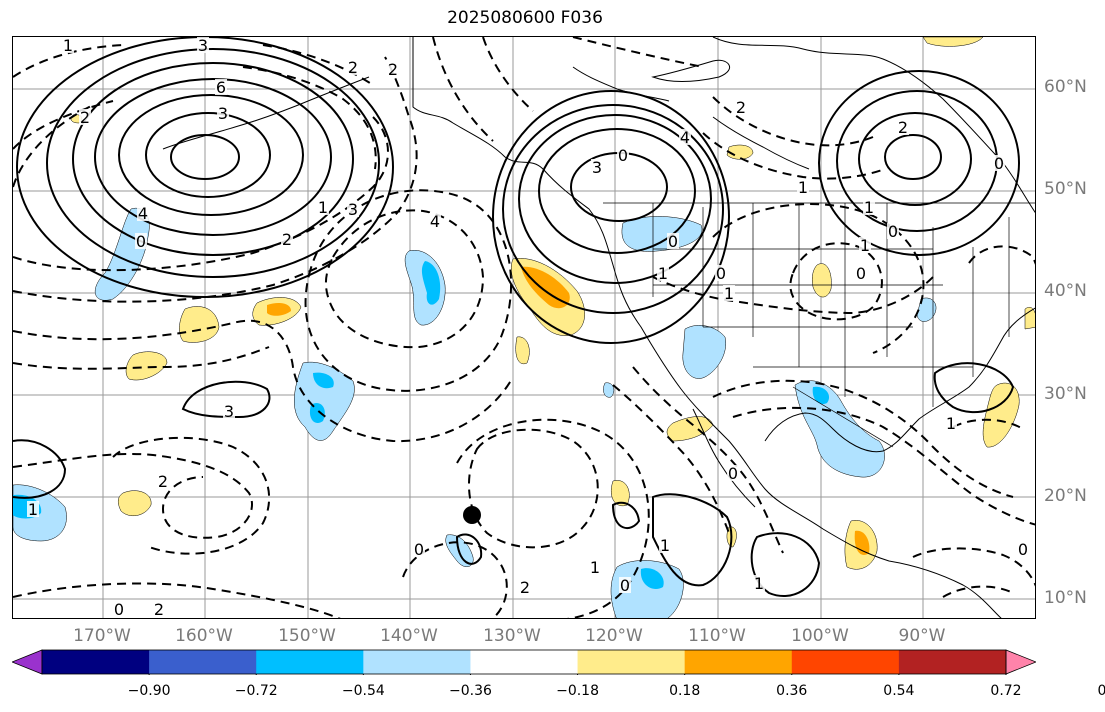 This screenshot has height=712, width=1105. Describe the element at coordinates (307, 636) in the screenshot. I see `lon-label: 150°W` at that location.